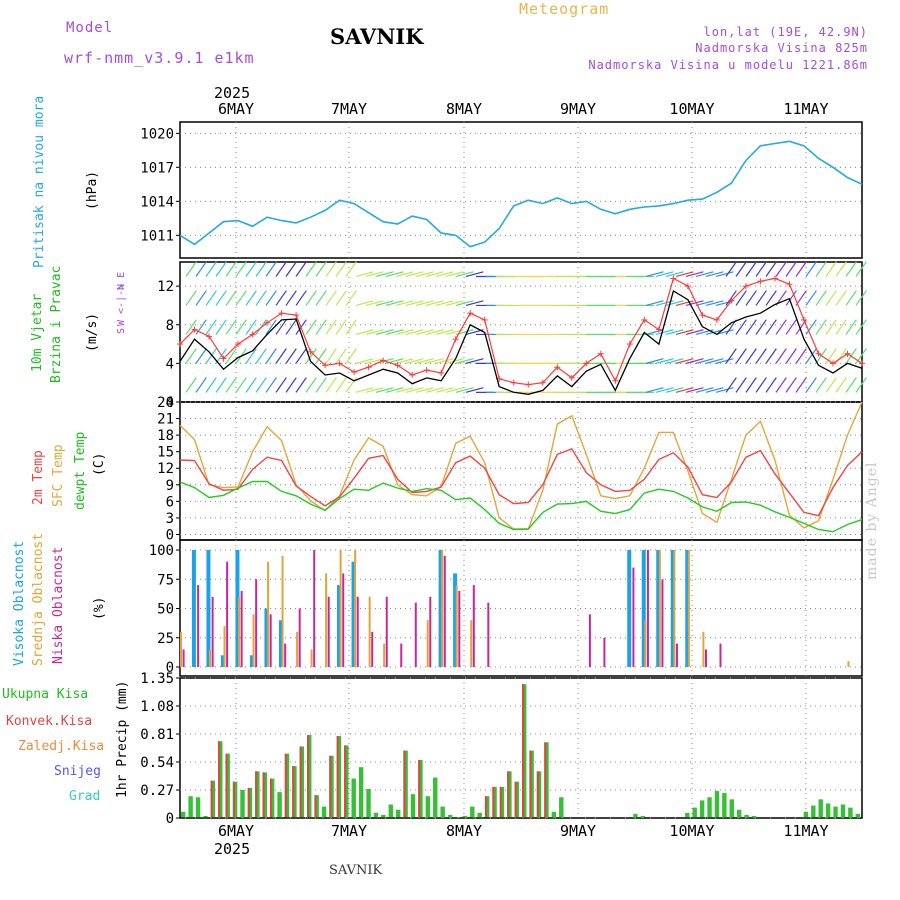  I want to click on model-label: Model, so click(90, 28).